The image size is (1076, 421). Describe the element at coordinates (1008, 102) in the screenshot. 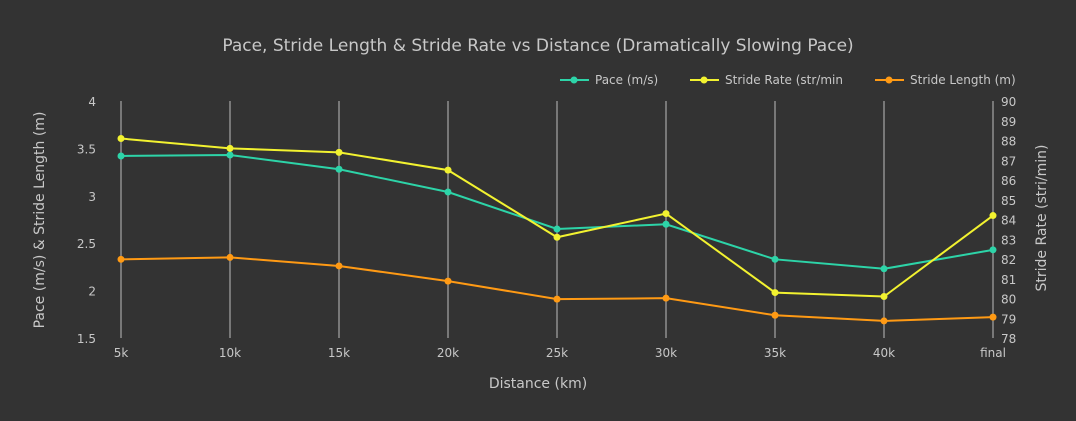

I see `y2-tick-label: 90` at that location.